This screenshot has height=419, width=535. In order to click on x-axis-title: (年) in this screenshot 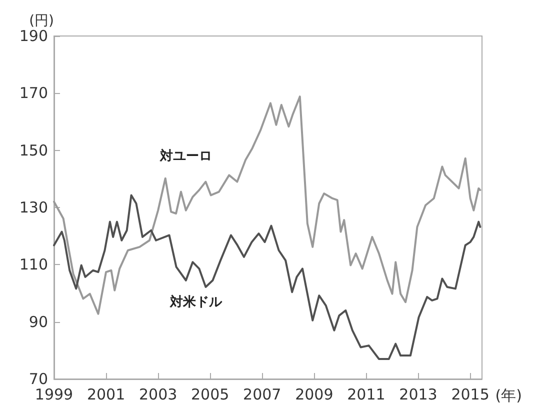, I will do `click(508, 395)`.